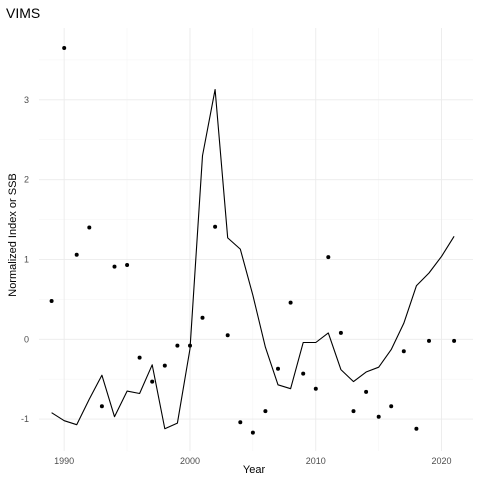 This screenshot has width=480, height=480. What do you see at coordinates (26, 100) in the screenshot?
I see `y-tick-label: 3` at bounding box center [26, 100].